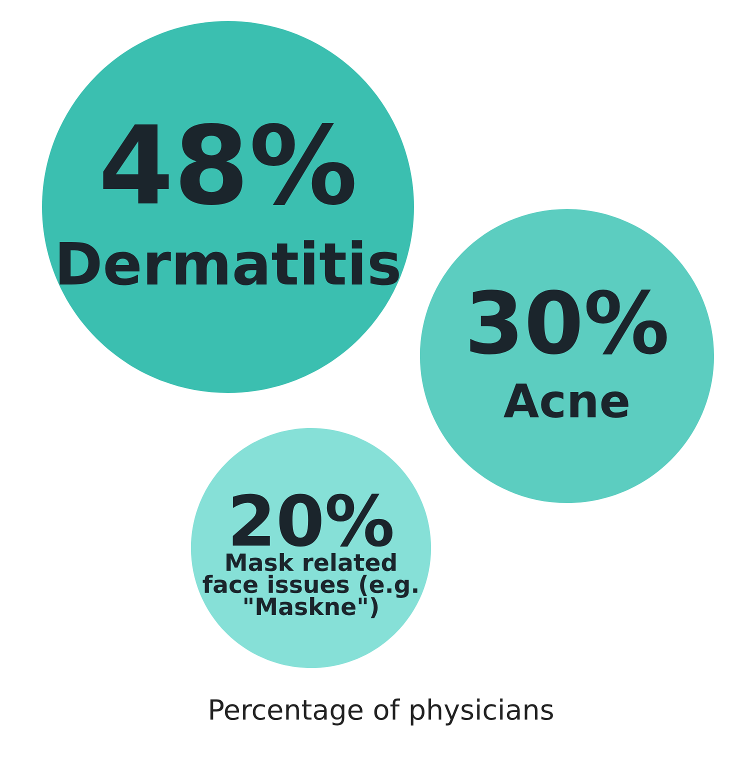  I want to click on category-label: Dermatitis, so click(229, 263).